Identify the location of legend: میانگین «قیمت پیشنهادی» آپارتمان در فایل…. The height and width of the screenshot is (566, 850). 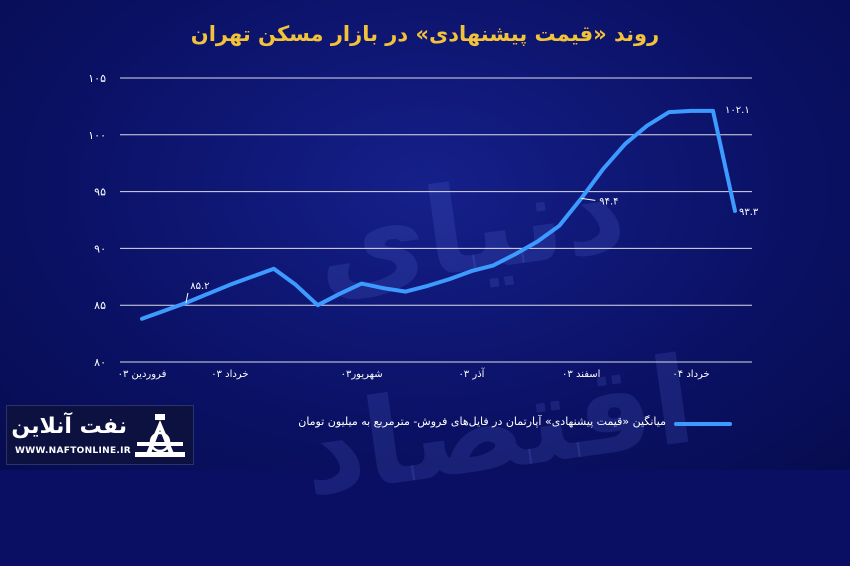
(482, 423).